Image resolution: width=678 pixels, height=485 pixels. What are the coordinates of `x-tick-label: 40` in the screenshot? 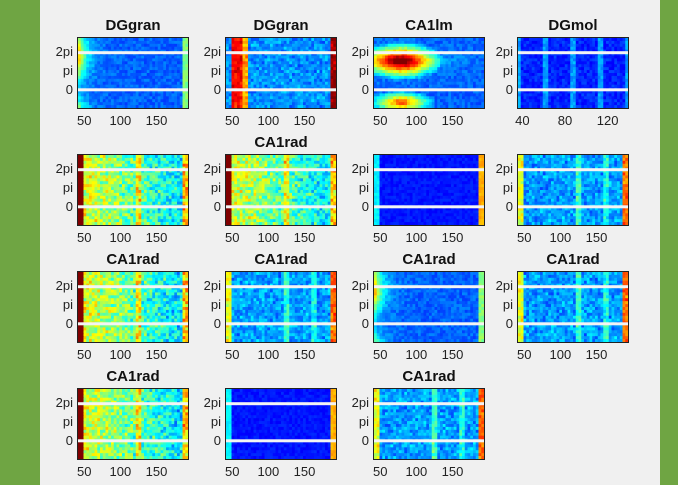 It's located at (522, 120).